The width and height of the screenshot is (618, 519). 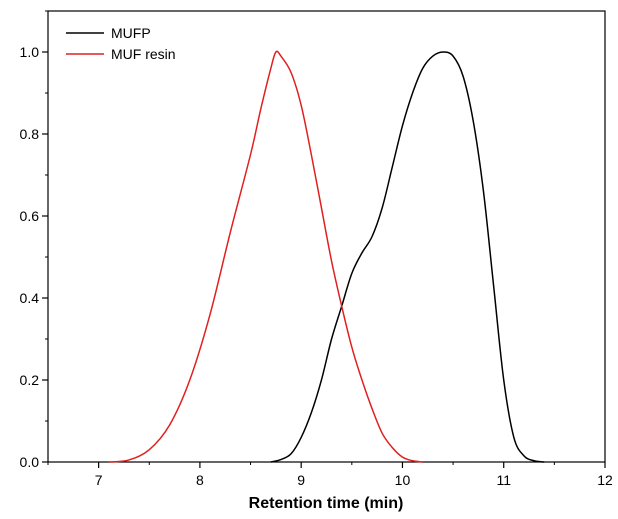 What do you see at coordinates (403, 480) in the screenshot?
I see `x-tick-label: 10` at bounding box center [403, 480].